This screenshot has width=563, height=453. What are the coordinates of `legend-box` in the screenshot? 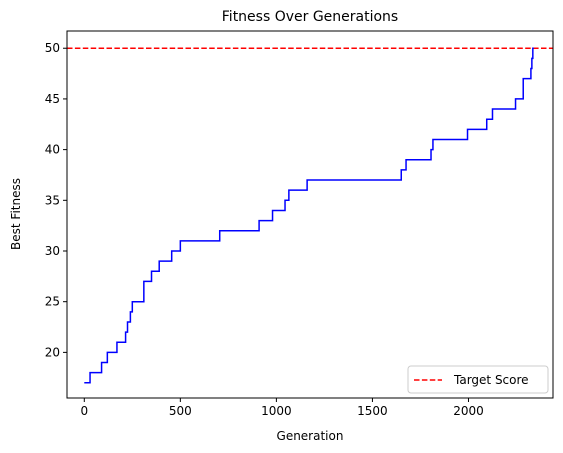 It's located at (478, 379).